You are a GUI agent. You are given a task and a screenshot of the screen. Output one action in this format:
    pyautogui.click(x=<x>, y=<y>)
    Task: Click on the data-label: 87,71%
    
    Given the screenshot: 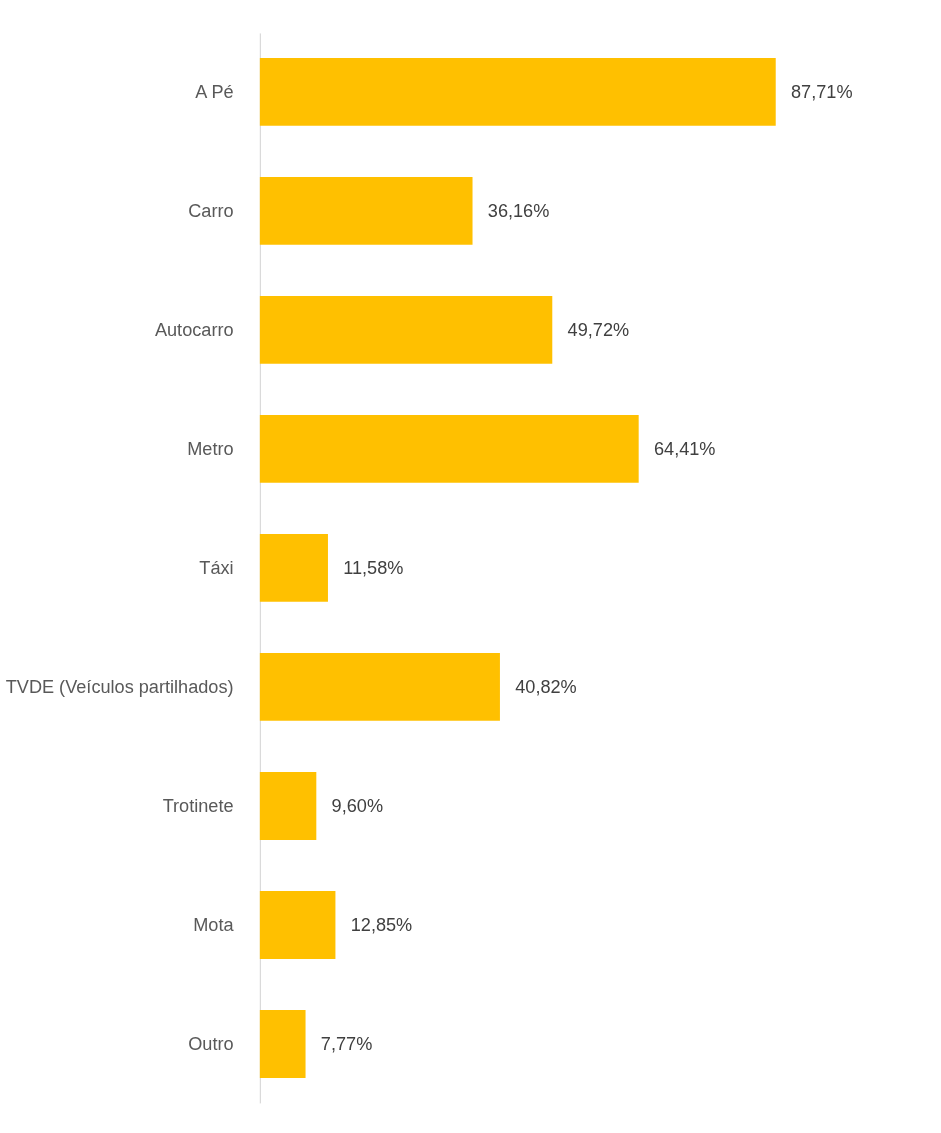 What is the action you would take?
    pyautogui.click(x=822, y=91)
    